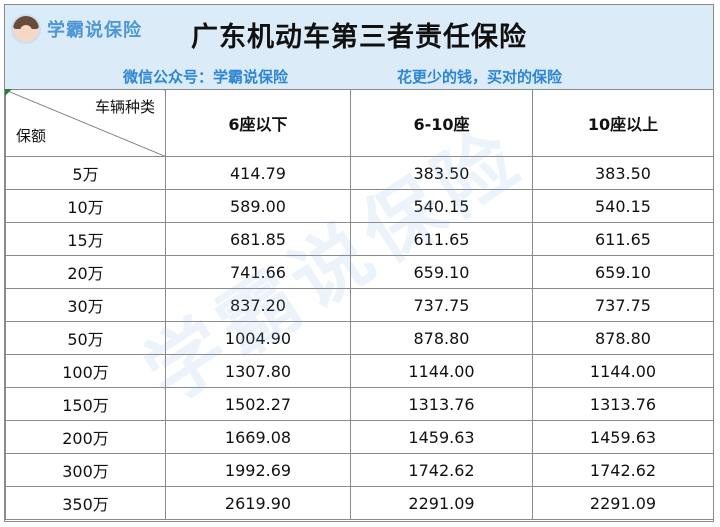 The width and height of the screenshot is (720, 527). I want to click on price-cell: 589.00, so click(258, 206).